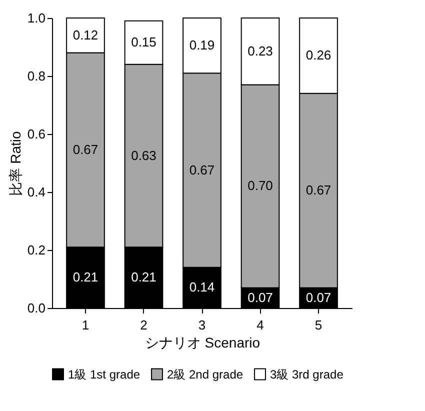 This screenshot has width=425, height=411. What do you see at coordinates (143, 42) in the screenshot?
I see `data-label: 0.15` at bounding box center [143, 42].